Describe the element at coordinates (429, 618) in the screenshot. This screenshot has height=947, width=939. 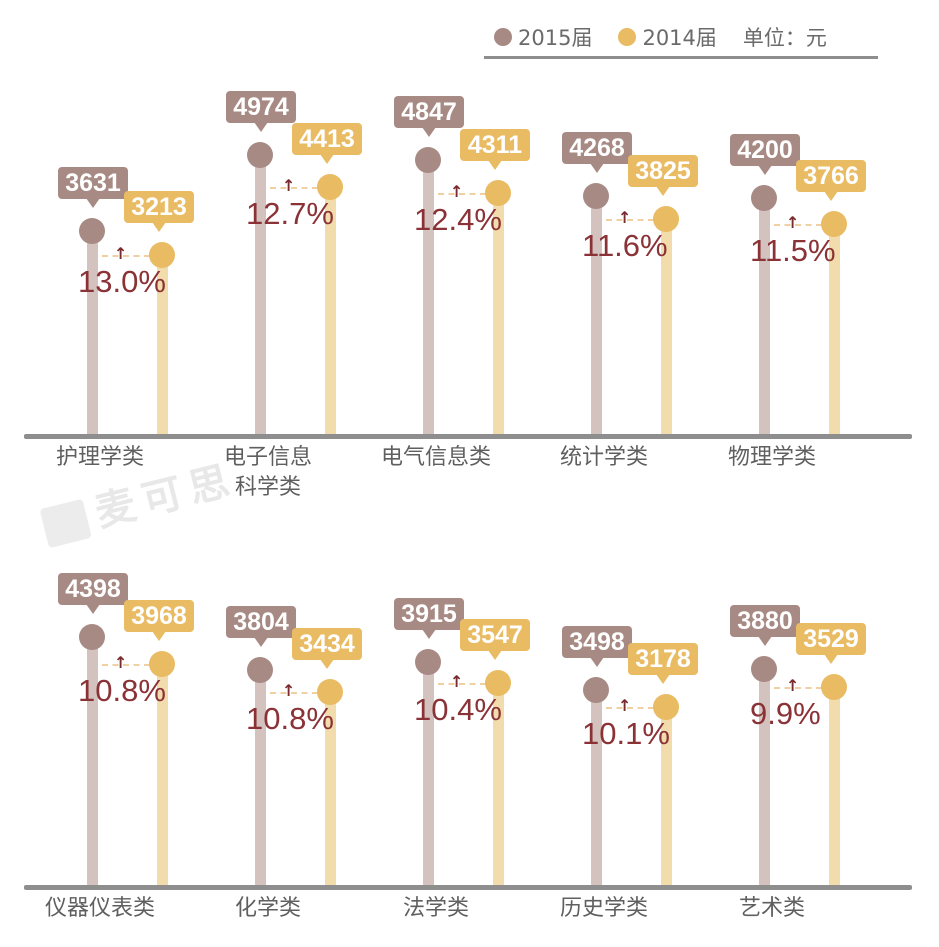
I see `value-label-2015: 3915` at that location.